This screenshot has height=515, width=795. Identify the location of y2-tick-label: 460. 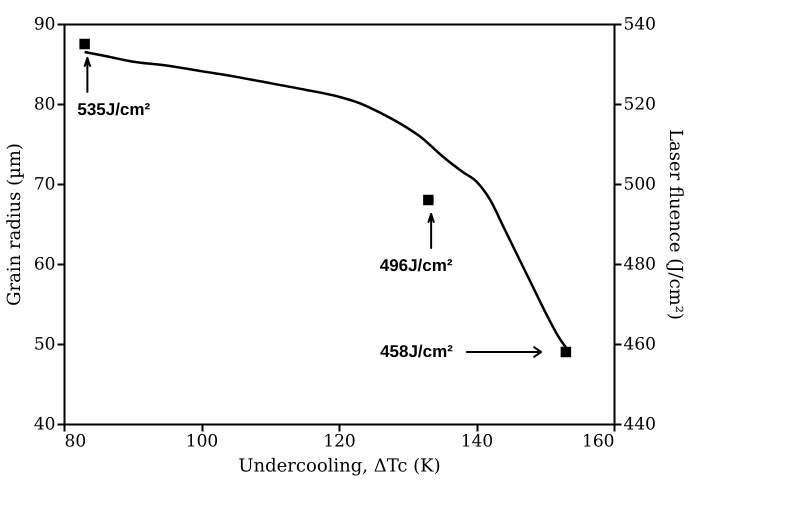
(640, 344).